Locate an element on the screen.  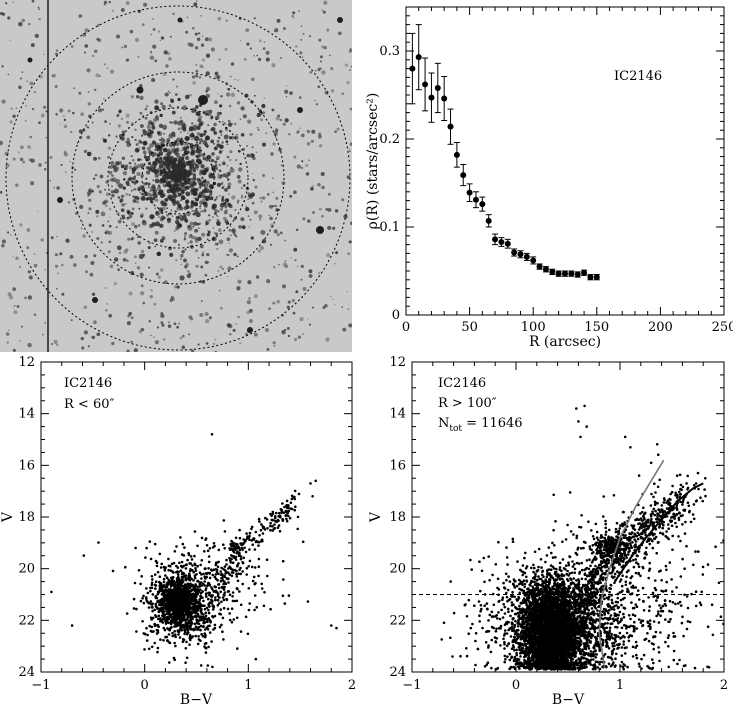
bright-star is located at coordinates (140, 90).